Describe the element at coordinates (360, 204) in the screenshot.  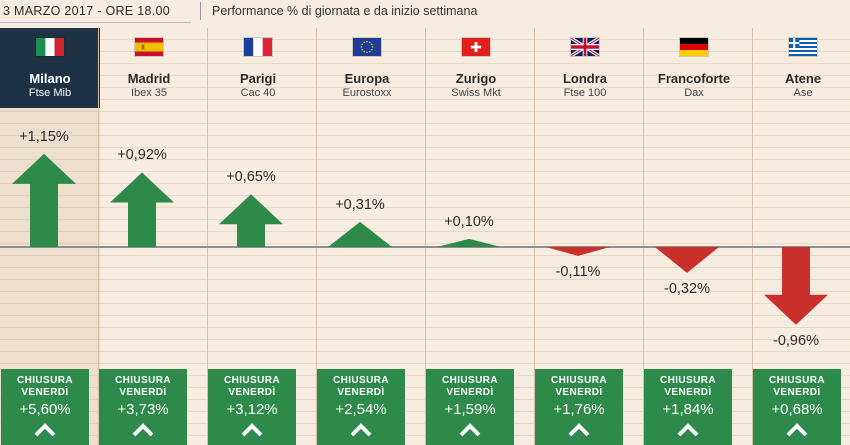
I see `daily-value-label: +0,31%` at that location.